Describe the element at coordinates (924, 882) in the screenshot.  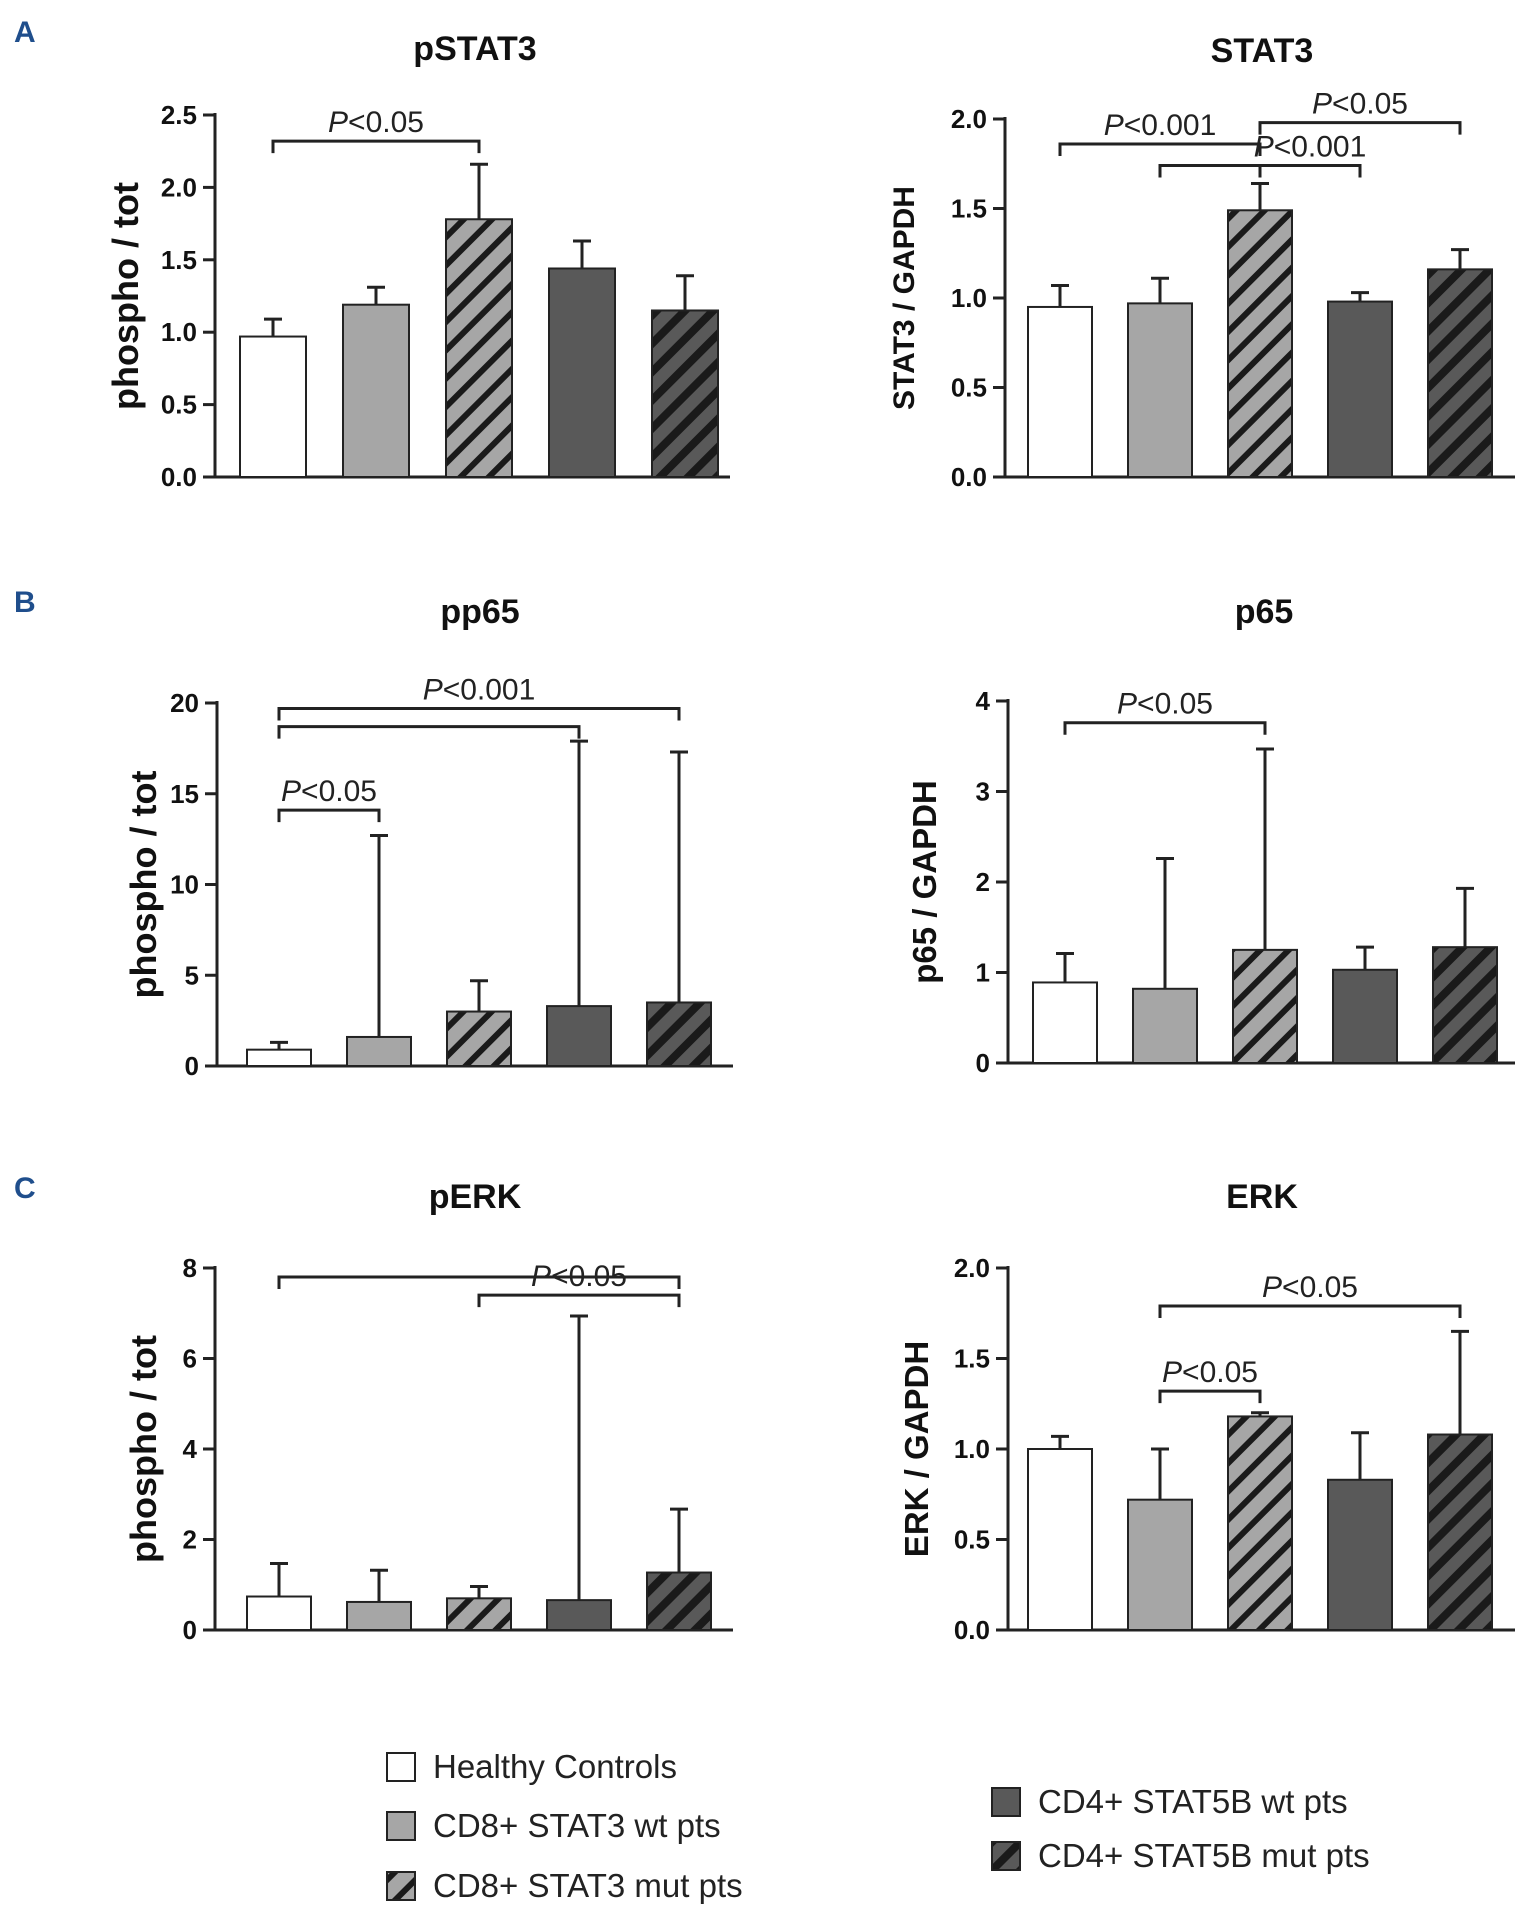
I see `y-axis-label: p65 / GAPDH` at that location.